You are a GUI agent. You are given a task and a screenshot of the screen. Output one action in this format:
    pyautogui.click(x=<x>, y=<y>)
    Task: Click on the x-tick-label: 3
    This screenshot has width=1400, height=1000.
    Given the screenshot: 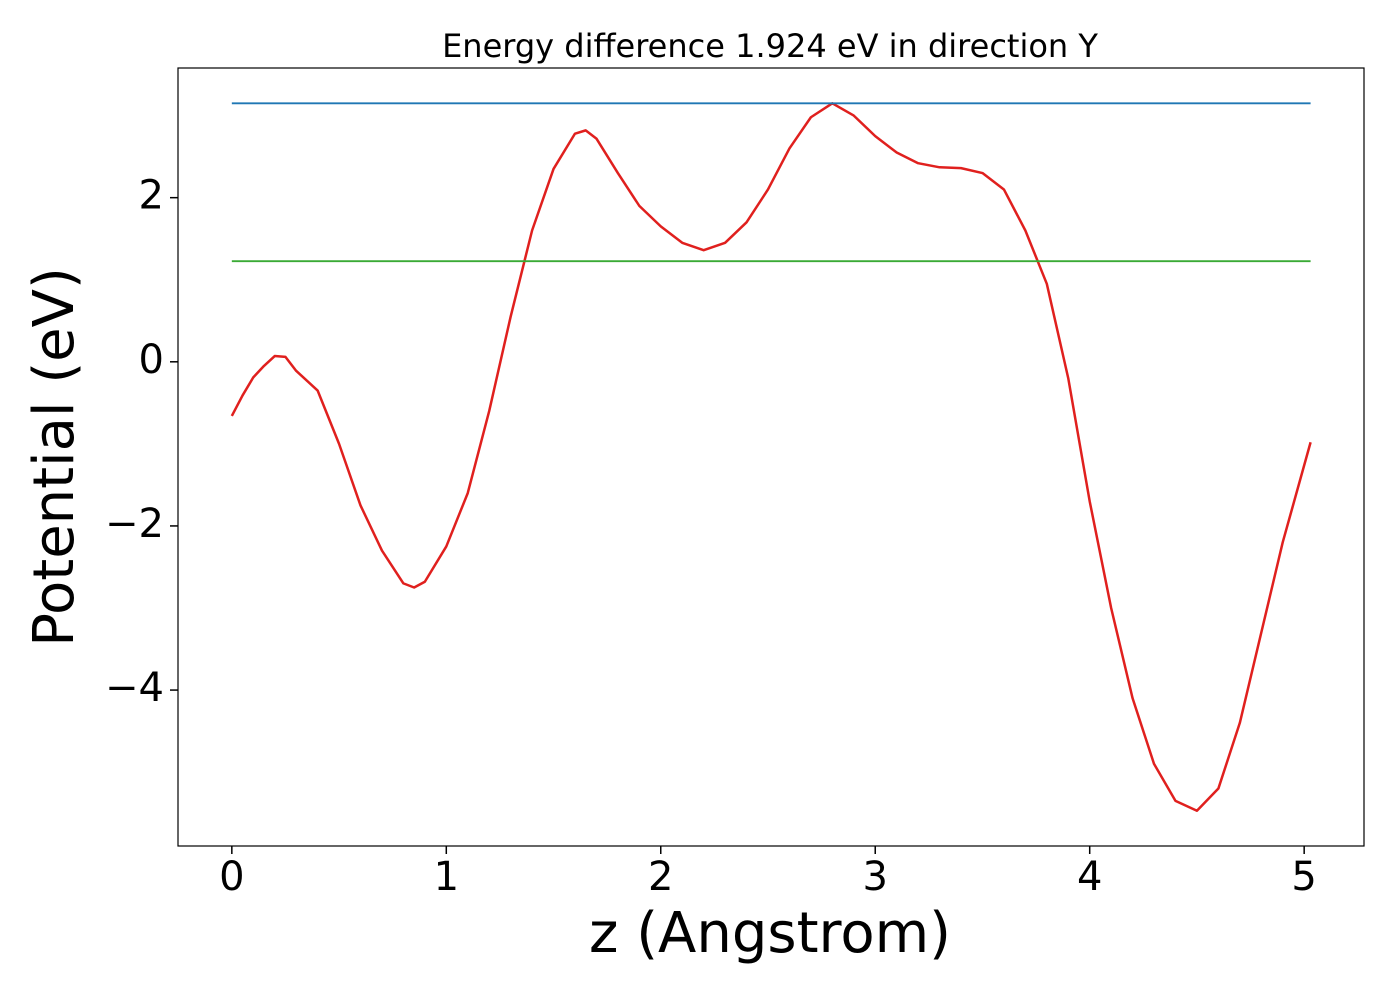 What is the action you would take?
    pyautogui.click(x=875, y=877)
    